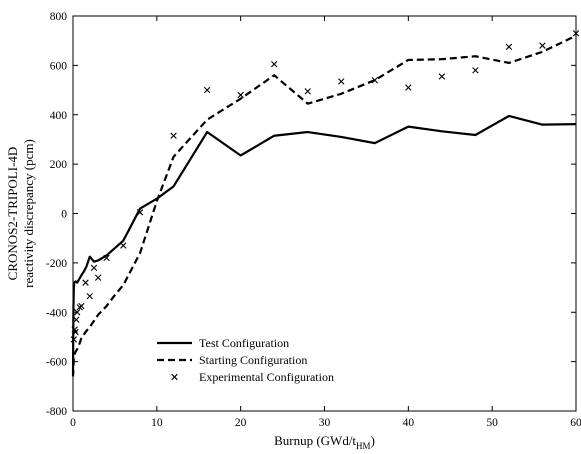 Image resolution: width=581 pixels, height=454 pixels. I want to click on x-tick-label: 30, so click(325, 423).